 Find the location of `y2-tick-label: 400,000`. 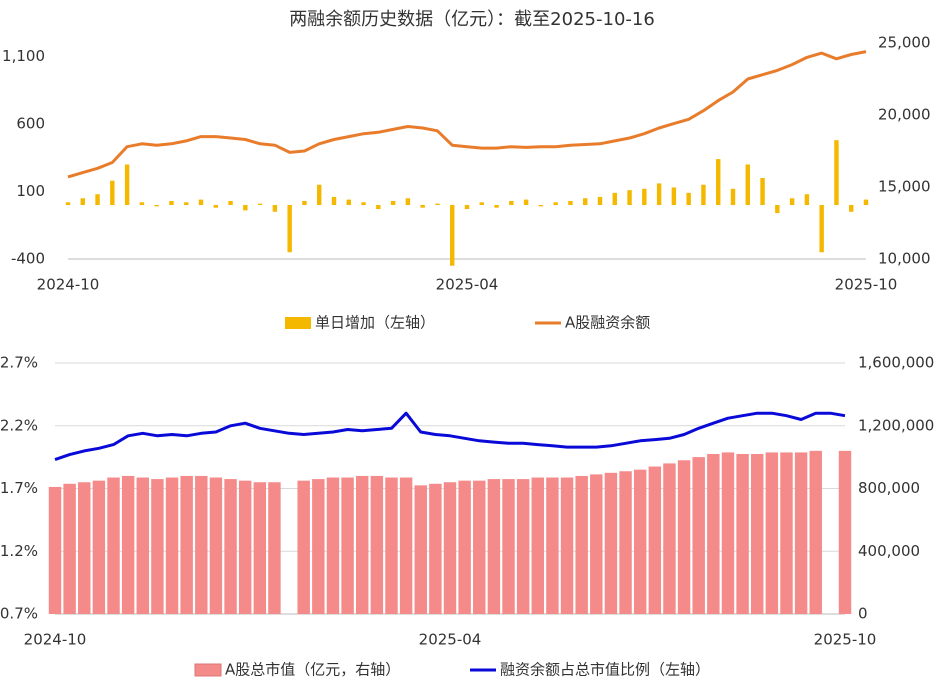

y2-tick-label: 400,000 is located at coordinates (889, 551).